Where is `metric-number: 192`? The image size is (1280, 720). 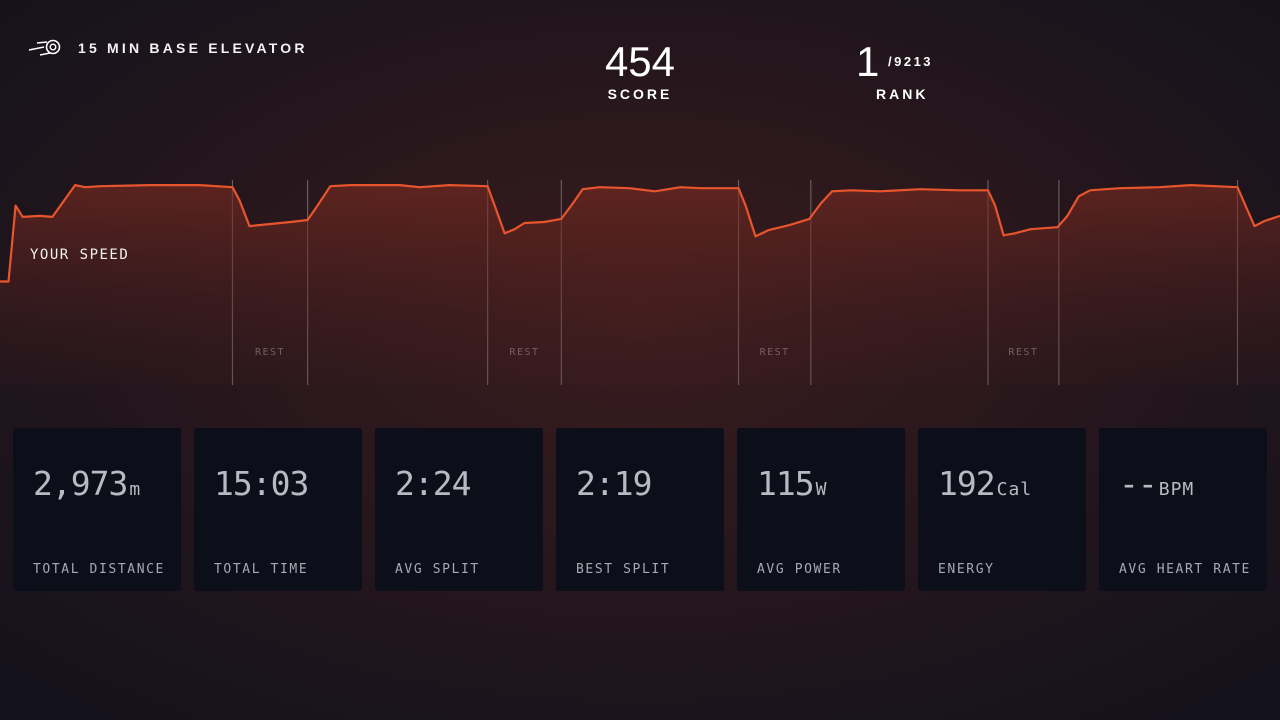 metric-number: 192 is located at coordinates (967, 483).